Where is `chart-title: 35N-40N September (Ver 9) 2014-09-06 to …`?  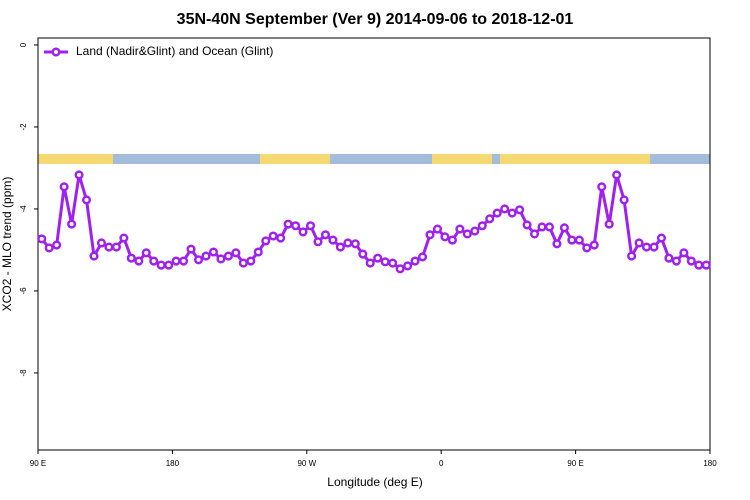 chart-title: 35N-40N September (Ver 9) 2014-09-06 to … is located at coordinates (375, 19).